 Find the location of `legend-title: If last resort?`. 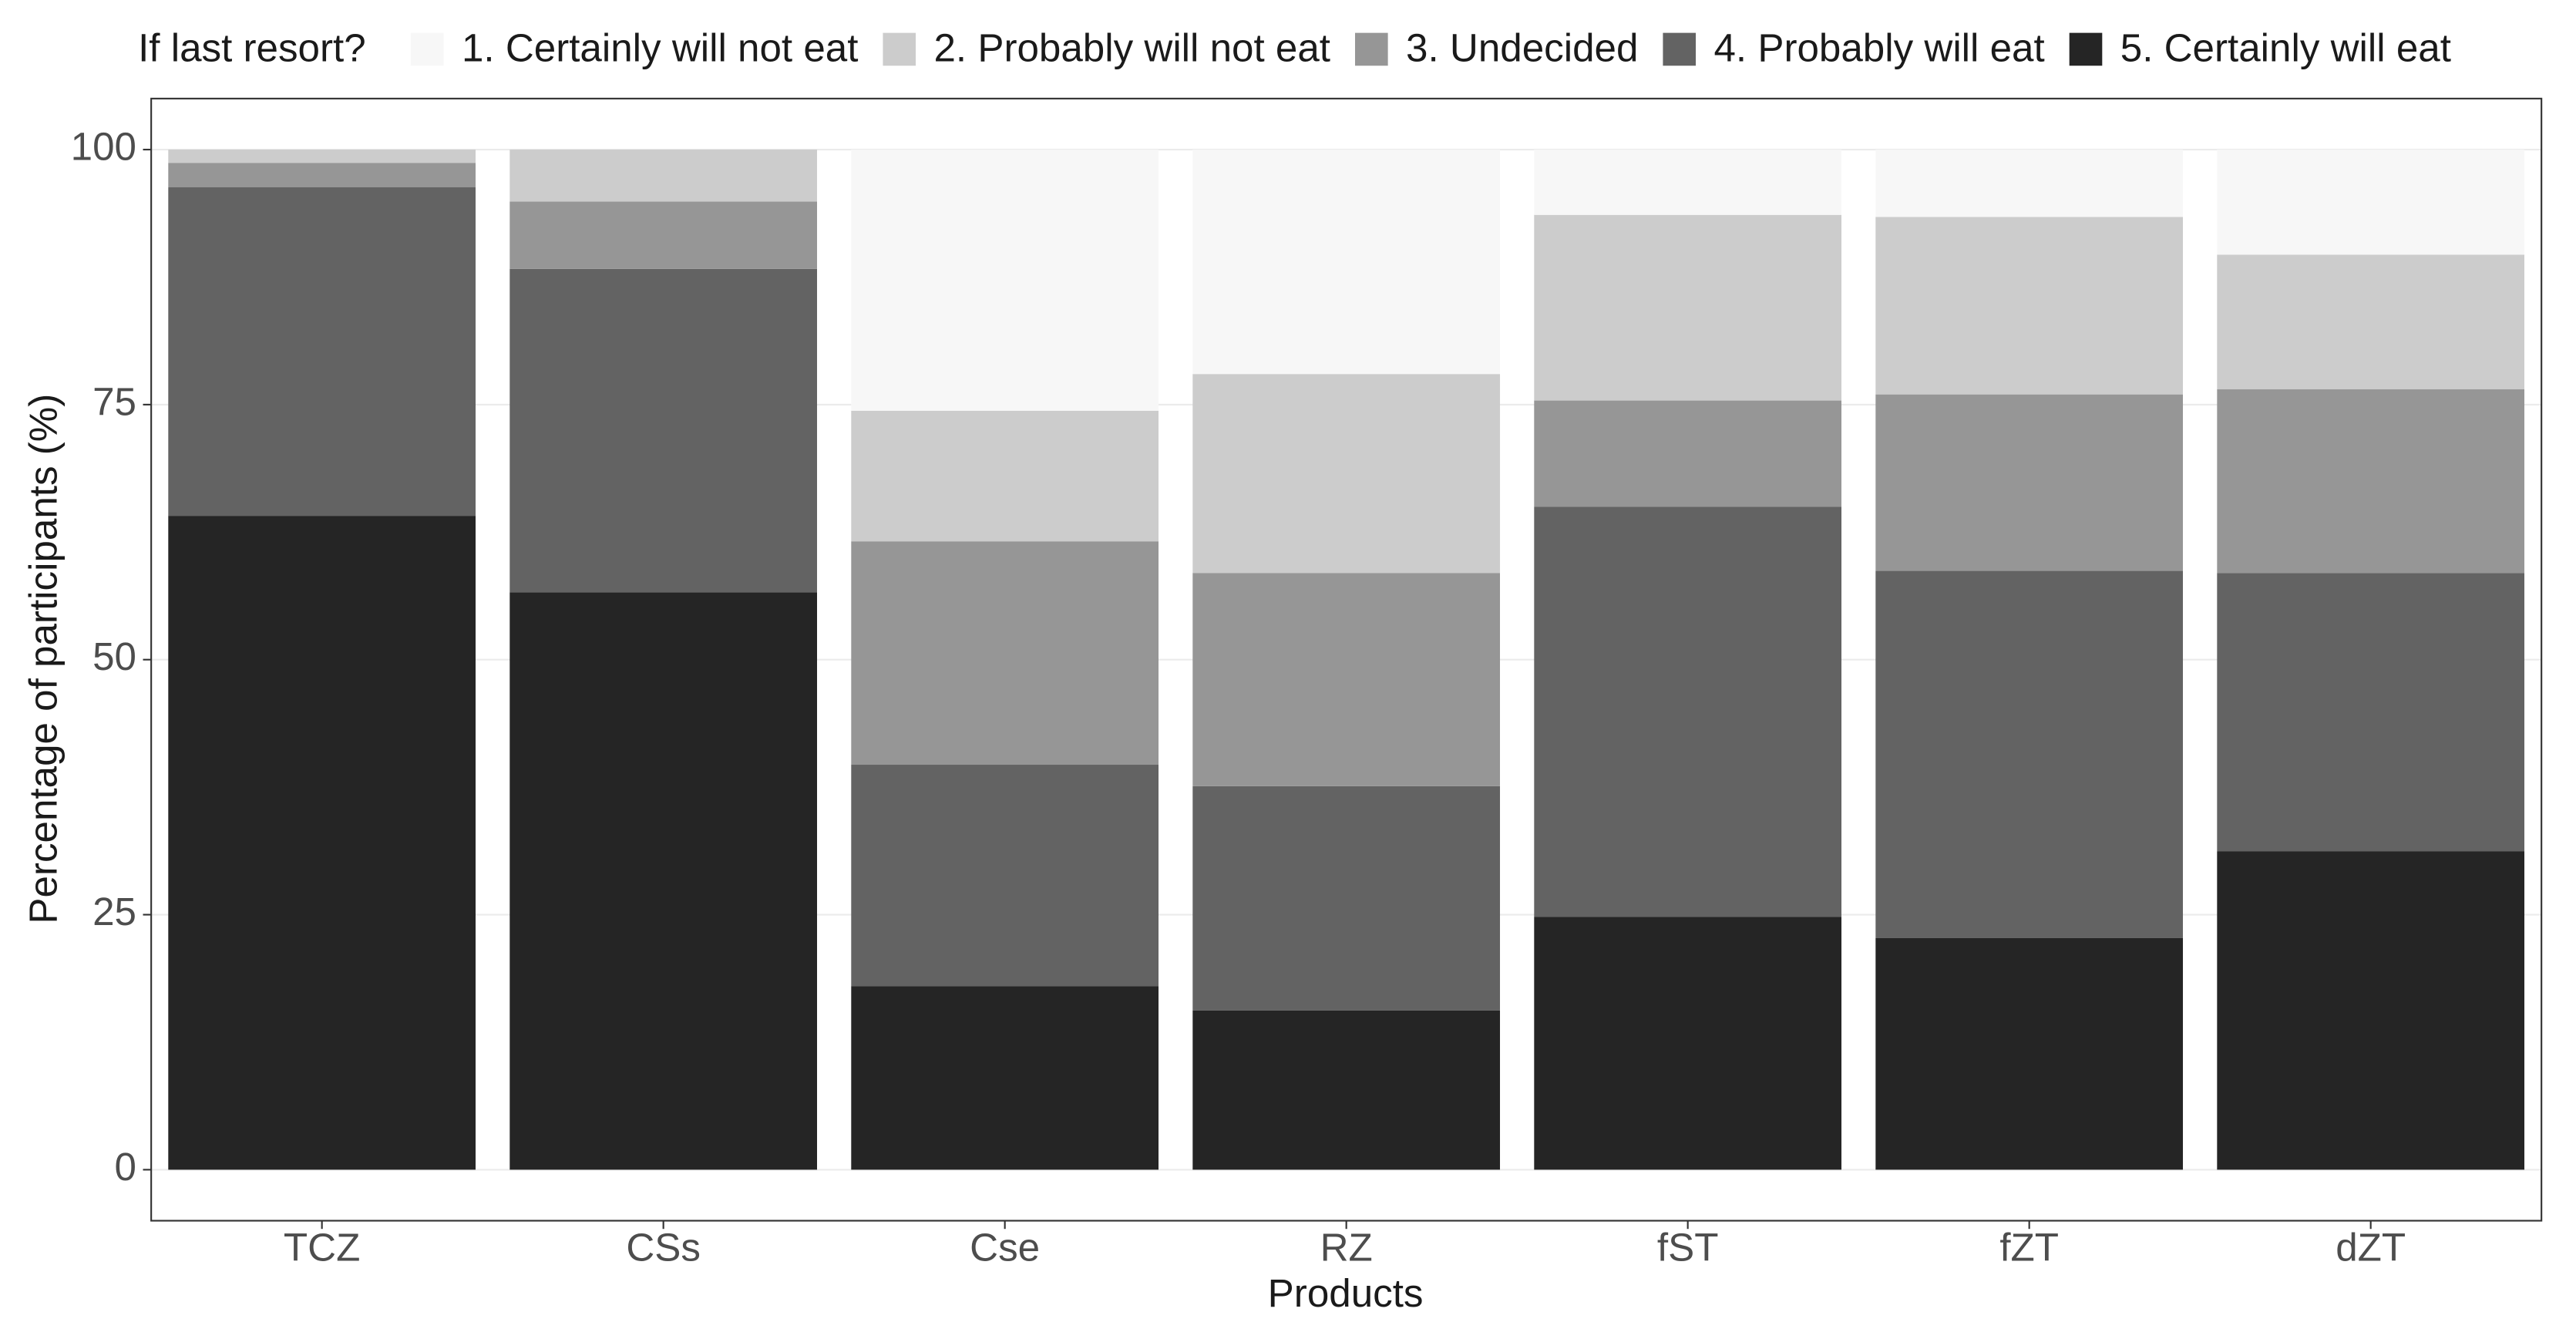

legend-title: If last resort? is located at coordinates (252, 48).